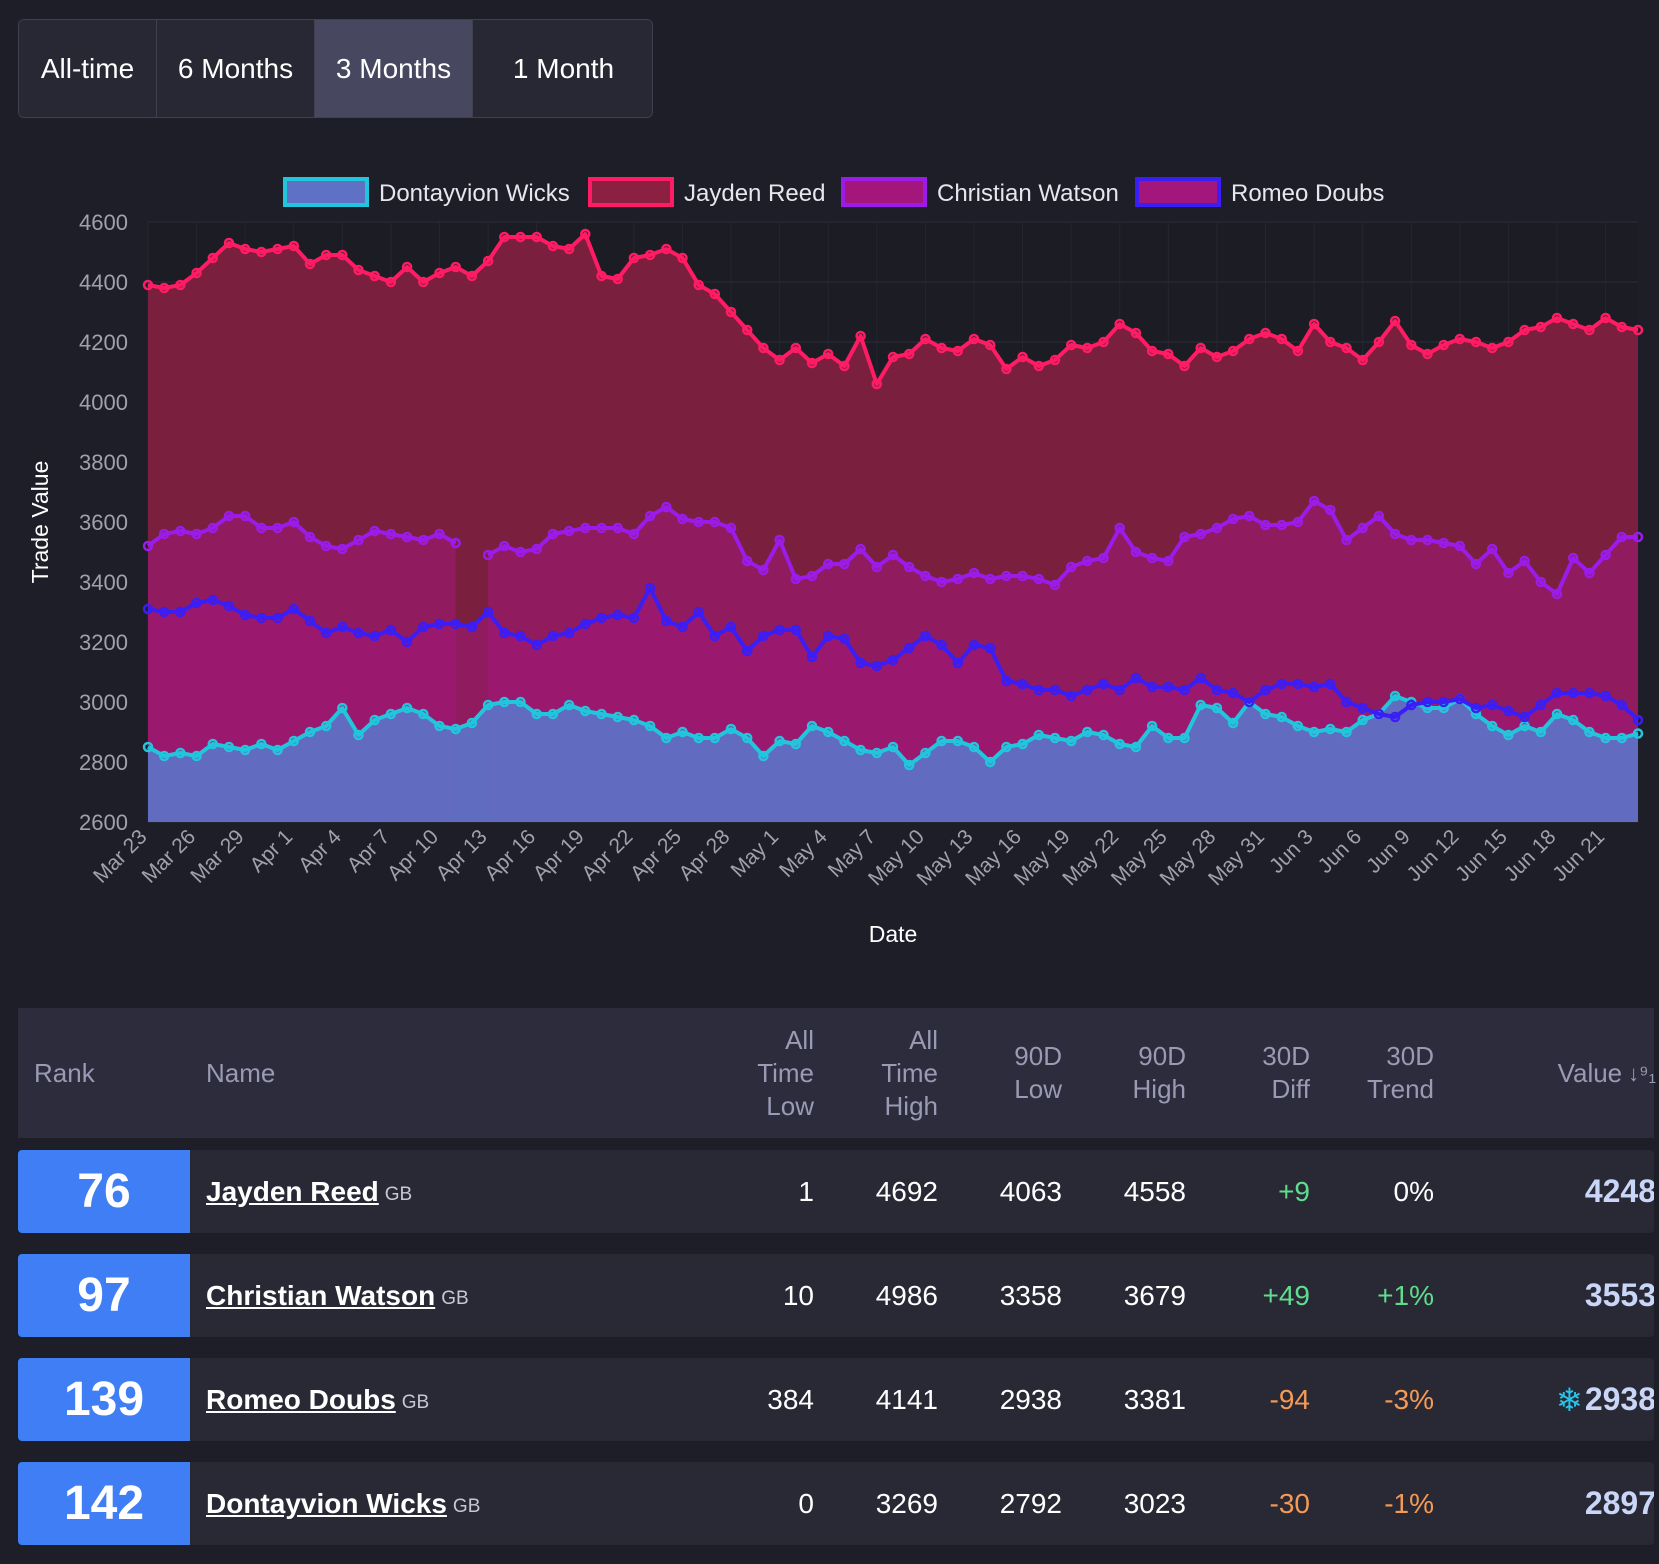 This screenshot has height=1564, width=1659. What do you see at coordinates (1038, 1072) in the screenshot?
I see `header-90d-low: 90D Low` at bounding box center [1038, 1072].